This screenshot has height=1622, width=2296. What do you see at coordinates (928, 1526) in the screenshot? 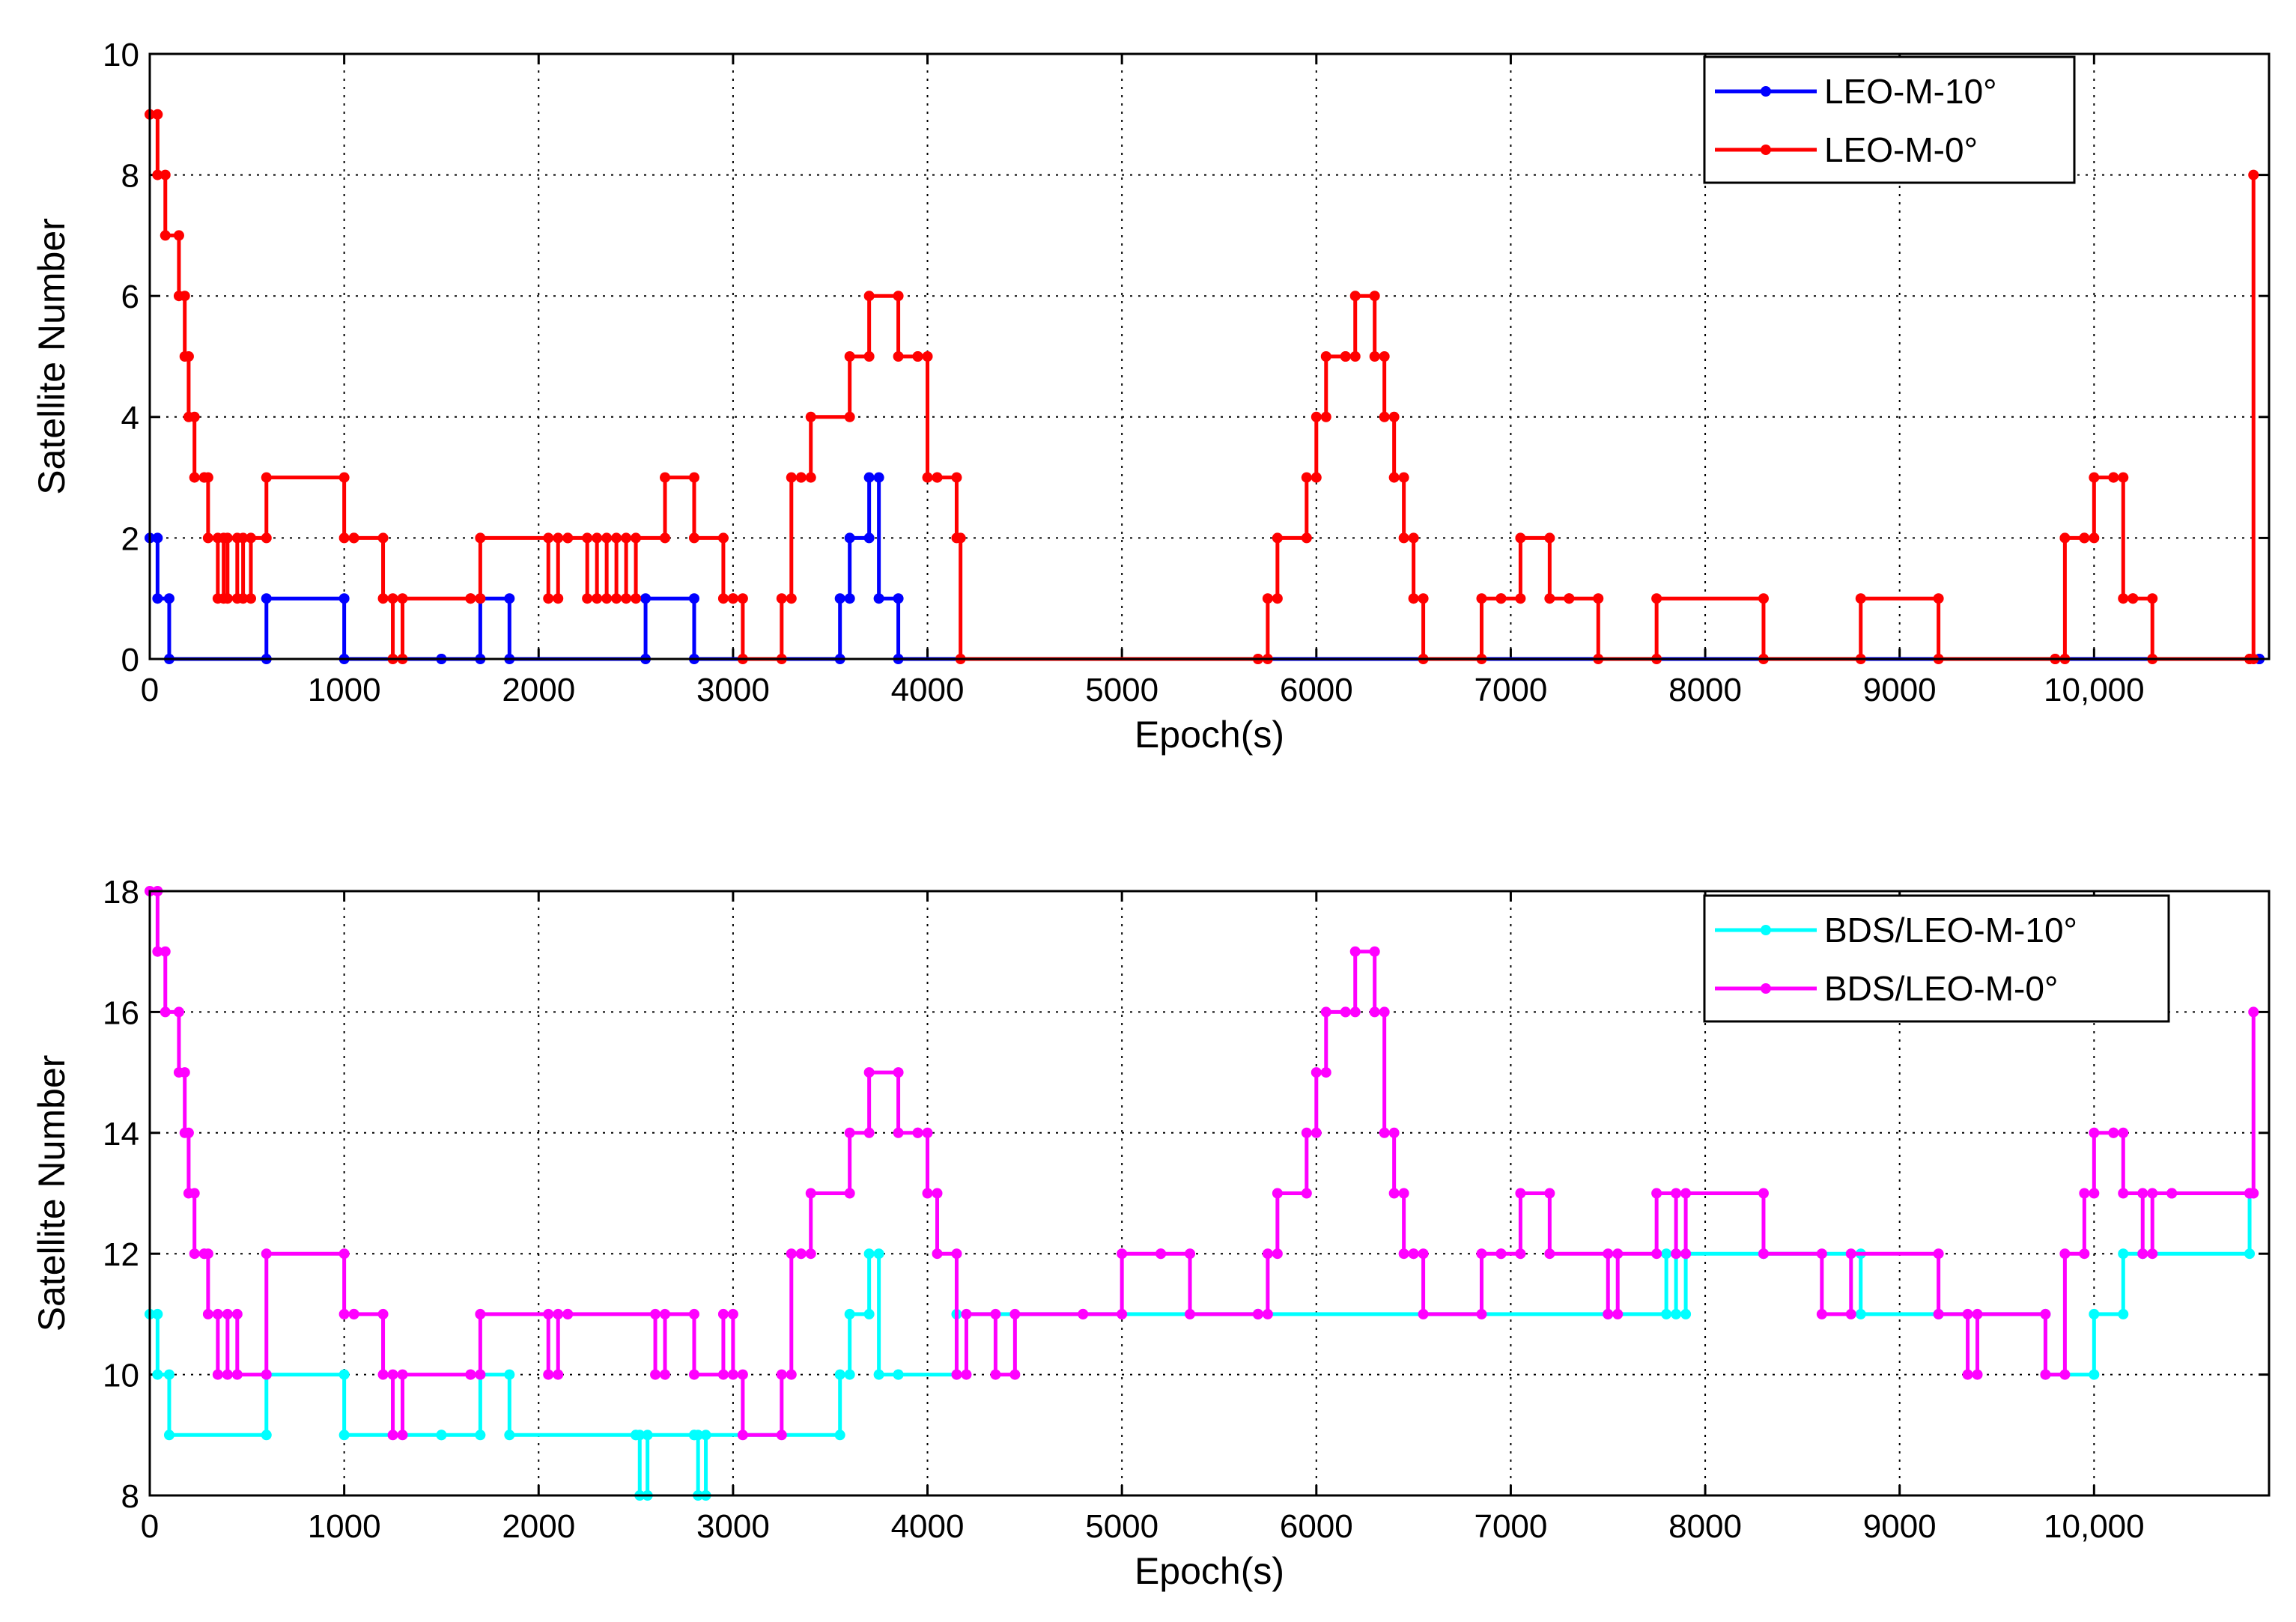
I see `x-tick-label: 4000` at bounding box center [928, 1526].